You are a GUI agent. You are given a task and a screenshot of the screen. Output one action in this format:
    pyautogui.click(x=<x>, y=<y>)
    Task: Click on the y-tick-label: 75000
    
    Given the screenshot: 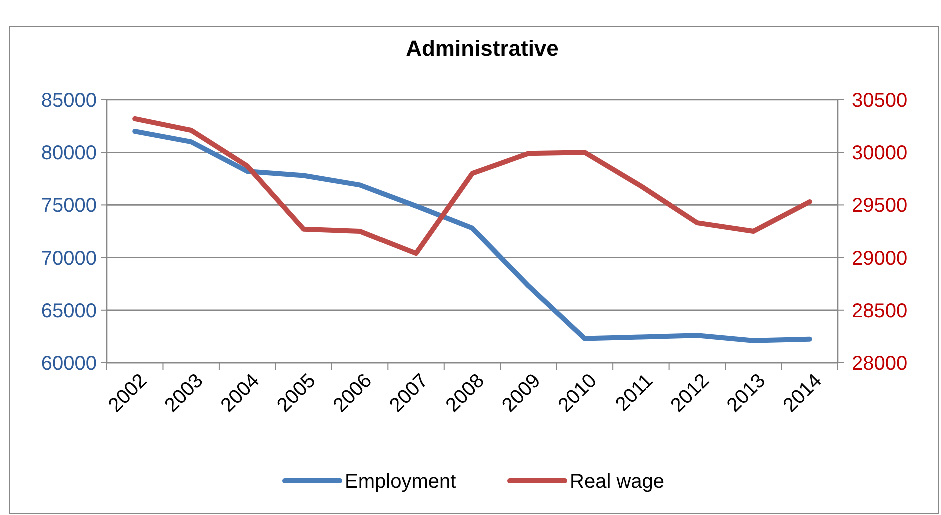 What is the action you would take?
    pyautogui.click(x=69, y=206)
    